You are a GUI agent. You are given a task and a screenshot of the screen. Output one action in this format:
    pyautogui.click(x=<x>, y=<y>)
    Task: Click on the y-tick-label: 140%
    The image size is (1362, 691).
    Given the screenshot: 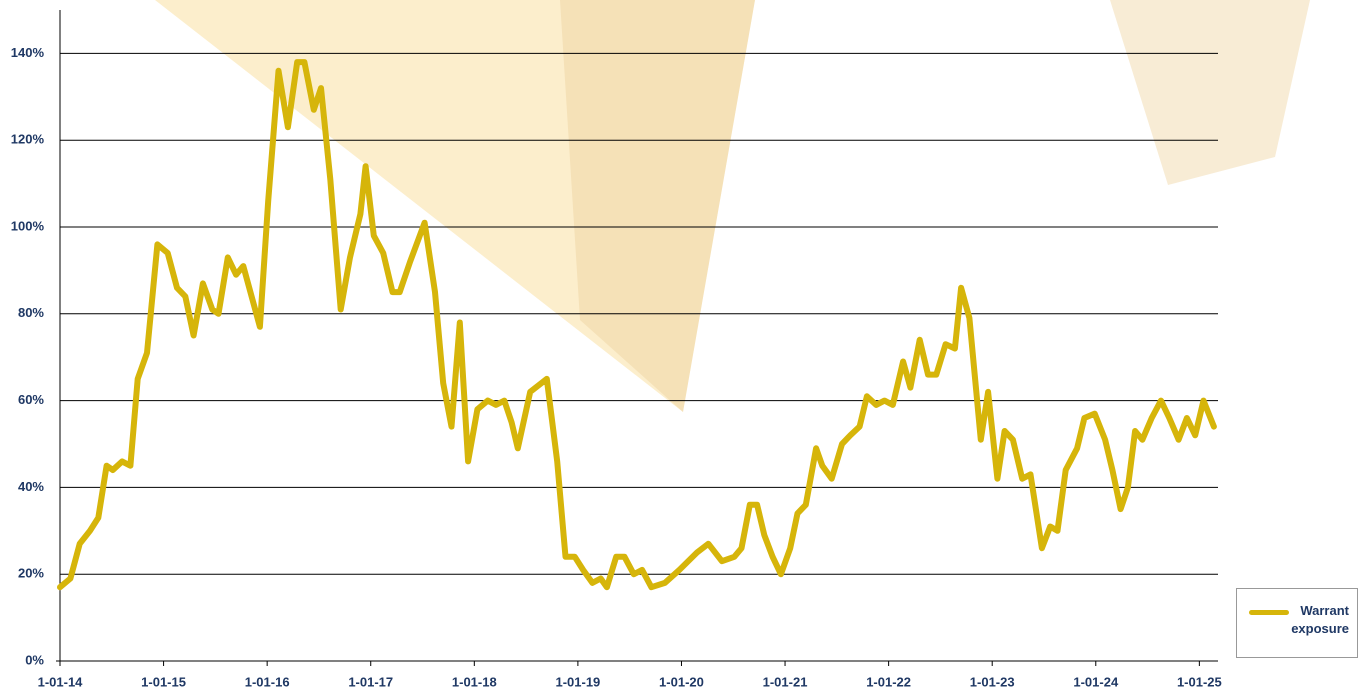 What is the action you would take?
    pyautogui.click(x=28, y=52)
    